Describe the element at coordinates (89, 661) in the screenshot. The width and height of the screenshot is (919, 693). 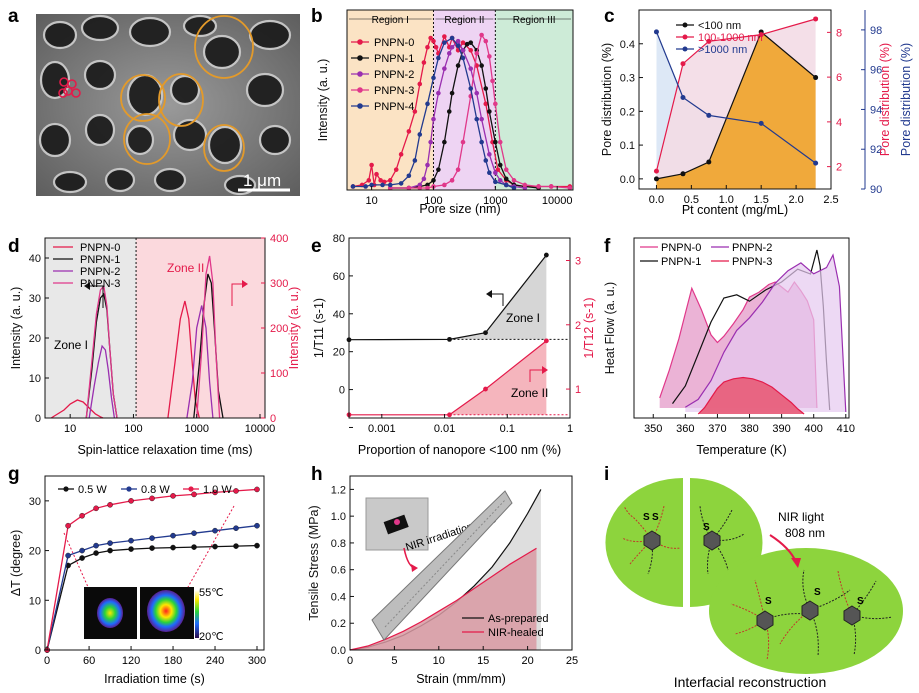
I see `x-tick-label: 60` at that location.